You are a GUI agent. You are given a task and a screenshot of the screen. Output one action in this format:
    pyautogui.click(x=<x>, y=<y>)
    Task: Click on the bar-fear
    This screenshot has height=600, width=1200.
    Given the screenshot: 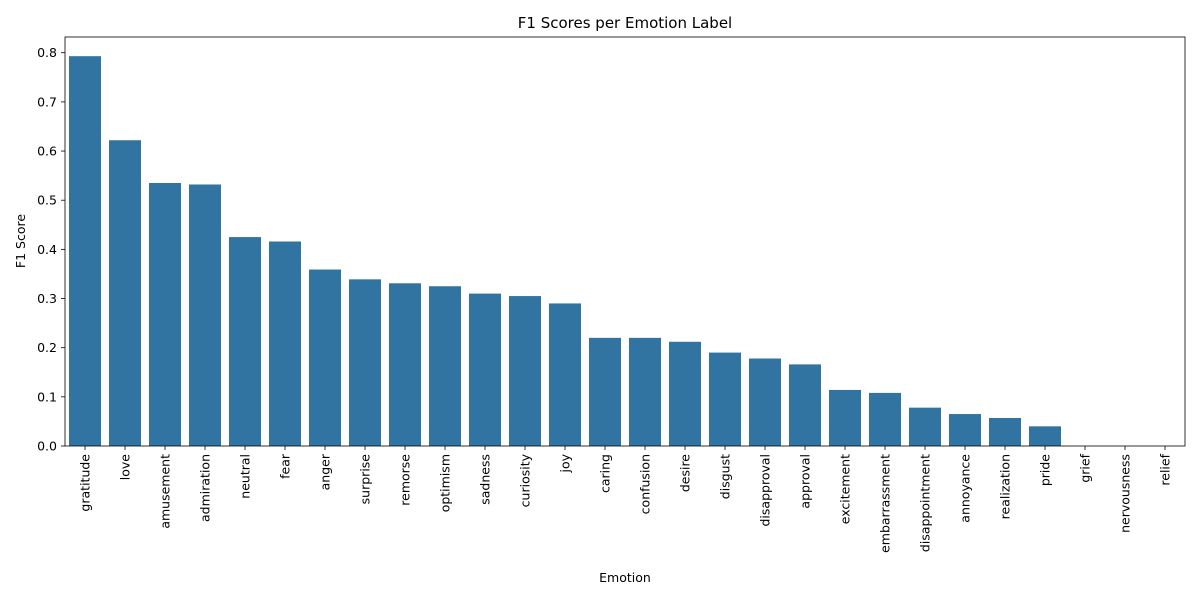 What is the action you would take?
    pyautogui.click(x=285, y=343)
    